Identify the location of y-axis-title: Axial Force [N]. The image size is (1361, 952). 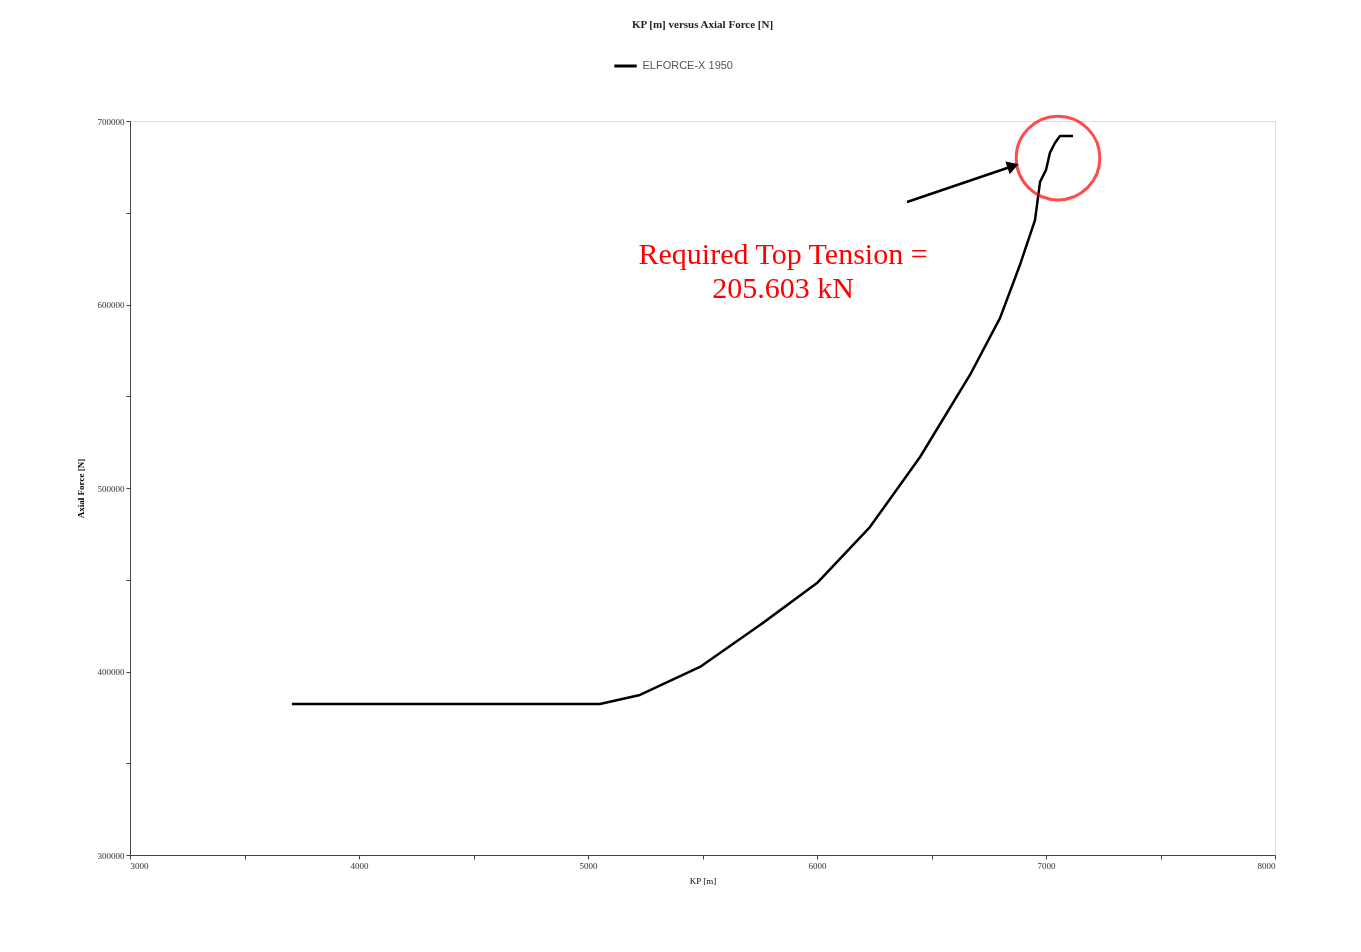
(80, 488).